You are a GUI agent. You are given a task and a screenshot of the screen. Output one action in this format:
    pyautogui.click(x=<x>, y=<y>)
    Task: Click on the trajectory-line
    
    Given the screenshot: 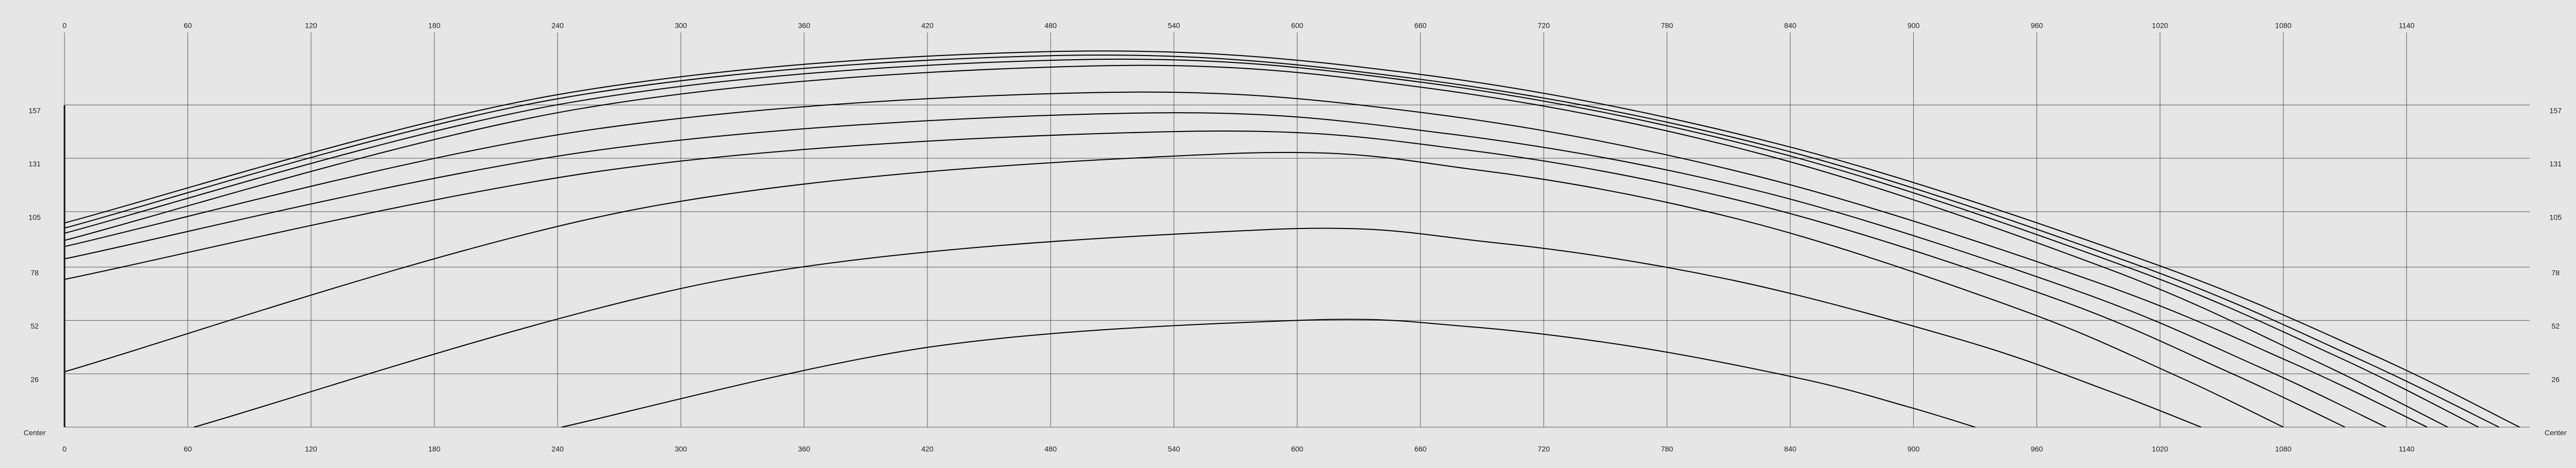 What is the action you would take?
    pyautogui.click(x=1268, y=373)
    